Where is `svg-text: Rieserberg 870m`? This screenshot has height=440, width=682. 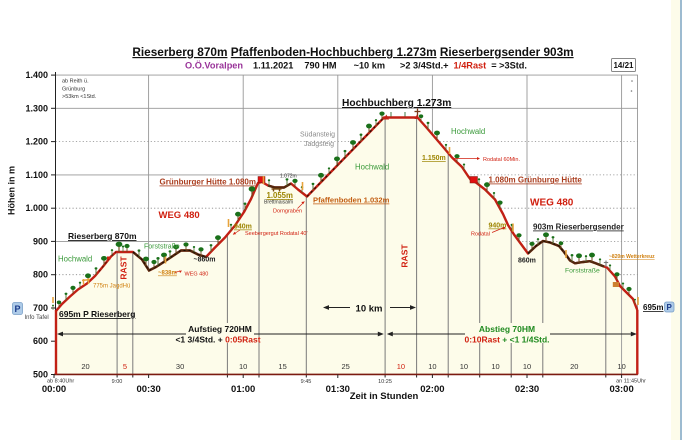
svg-text: Rieserberg 870m is located at coordinates (102, 236).